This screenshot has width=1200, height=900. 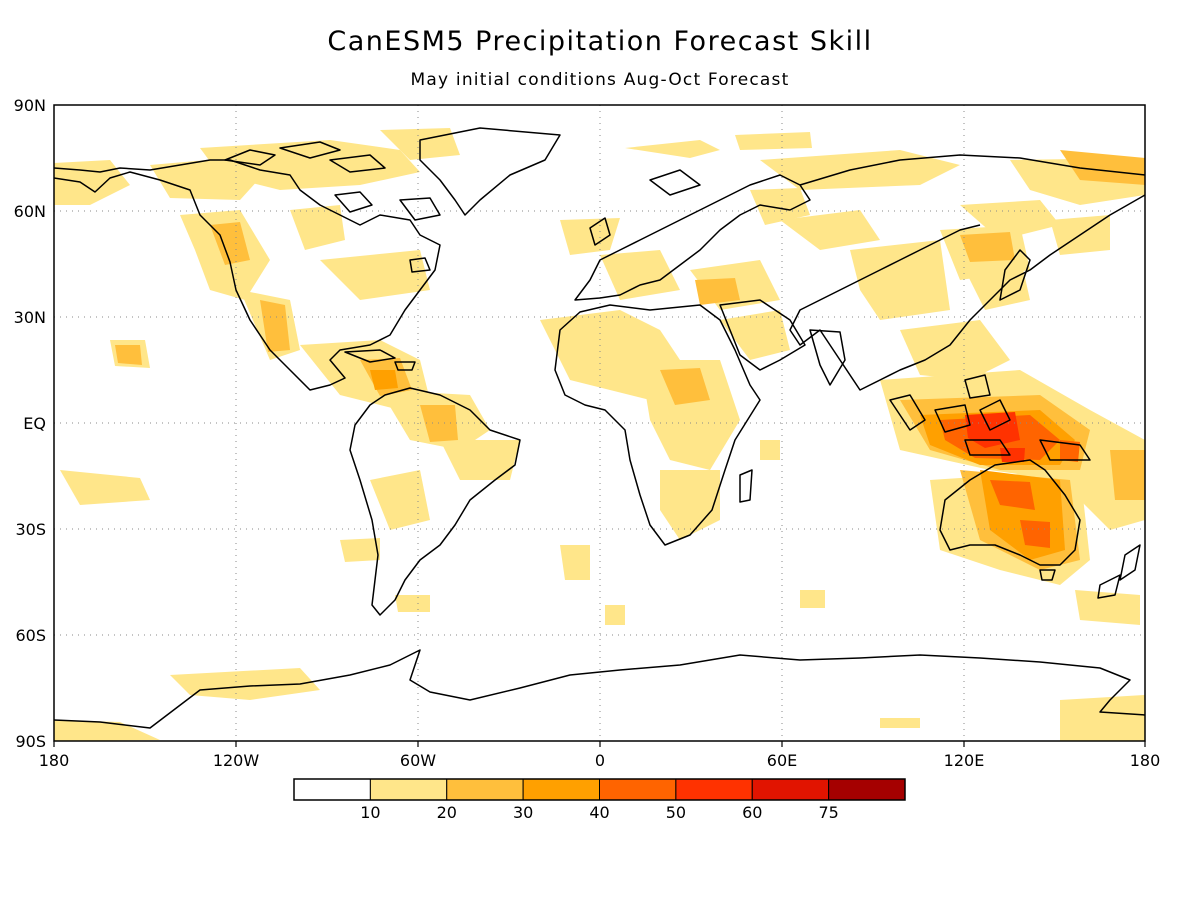 What do you see at coordinates (692, 237) in the screenshot?
I see `europe-coast` at bounding box center [692, 237].